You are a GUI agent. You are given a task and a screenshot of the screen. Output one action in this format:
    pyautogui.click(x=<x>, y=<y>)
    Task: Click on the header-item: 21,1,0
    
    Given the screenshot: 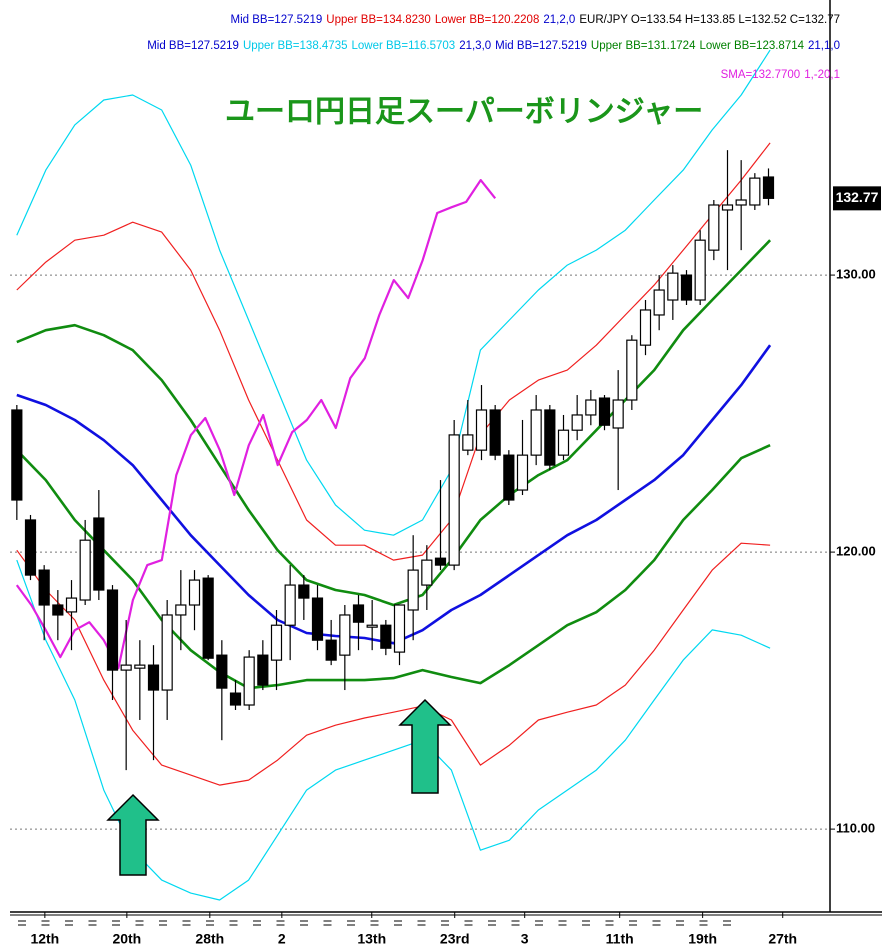 What is the action you would take?
    pyautogui.click(x=824, y=46)
    